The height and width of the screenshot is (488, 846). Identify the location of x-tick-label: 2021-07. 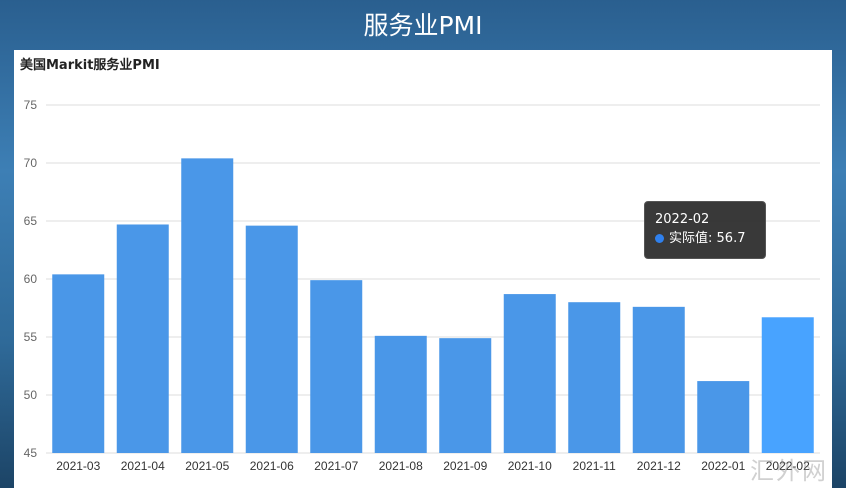
(336, 466).